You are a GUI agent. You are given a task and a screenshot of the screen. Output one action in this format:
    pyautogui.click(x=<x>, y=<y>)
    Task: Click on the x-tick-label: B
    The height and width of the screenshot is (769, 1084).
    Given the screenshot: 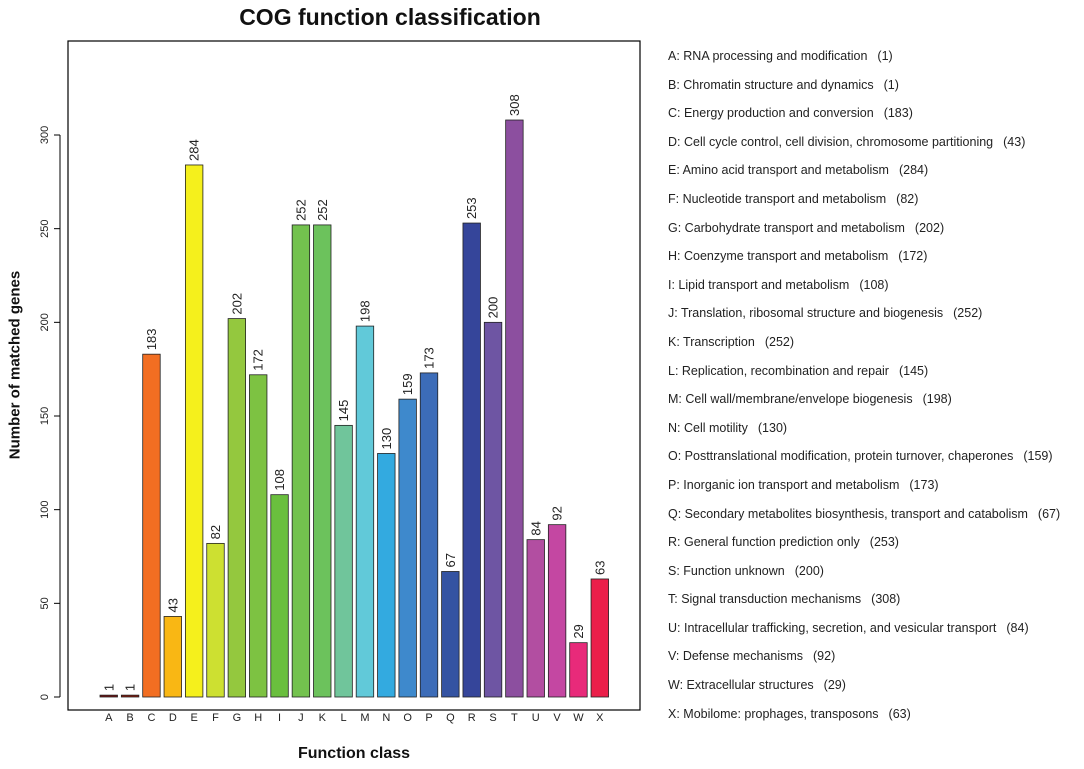 What is the action you would take?
    pyautogui.click(x=129, y=718)
    